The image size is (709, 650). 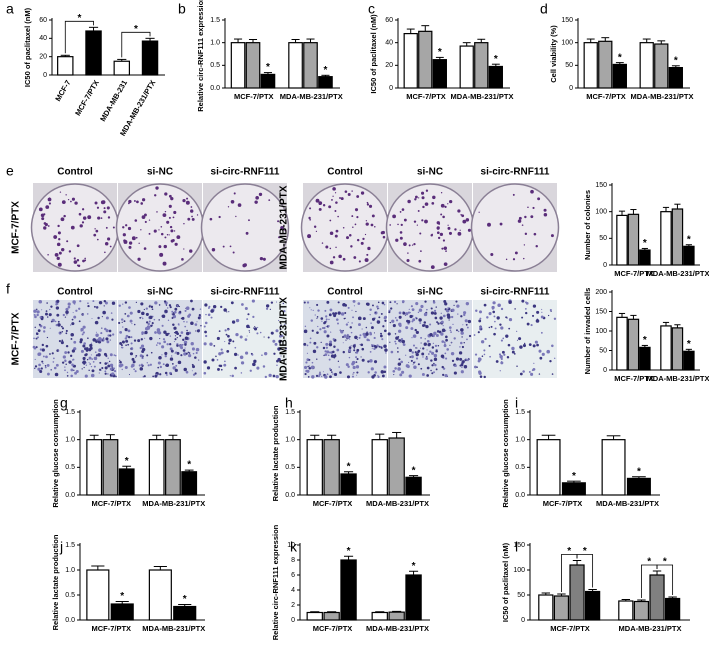 I want to click on bracket-star: *, so click(x=665, y=562).